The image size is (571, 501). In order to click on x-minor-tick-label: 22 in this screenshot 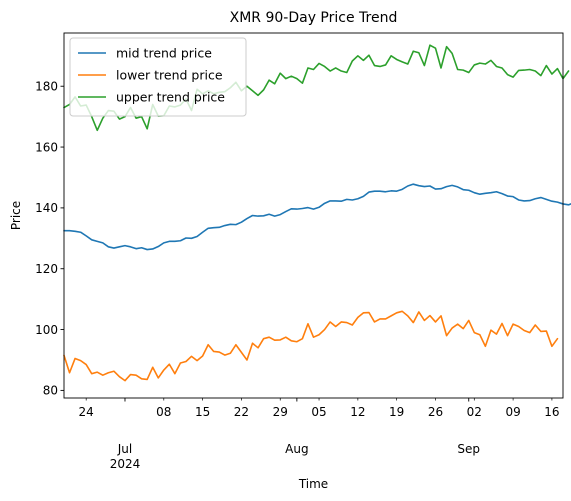, I will do `click(241, 412)`.